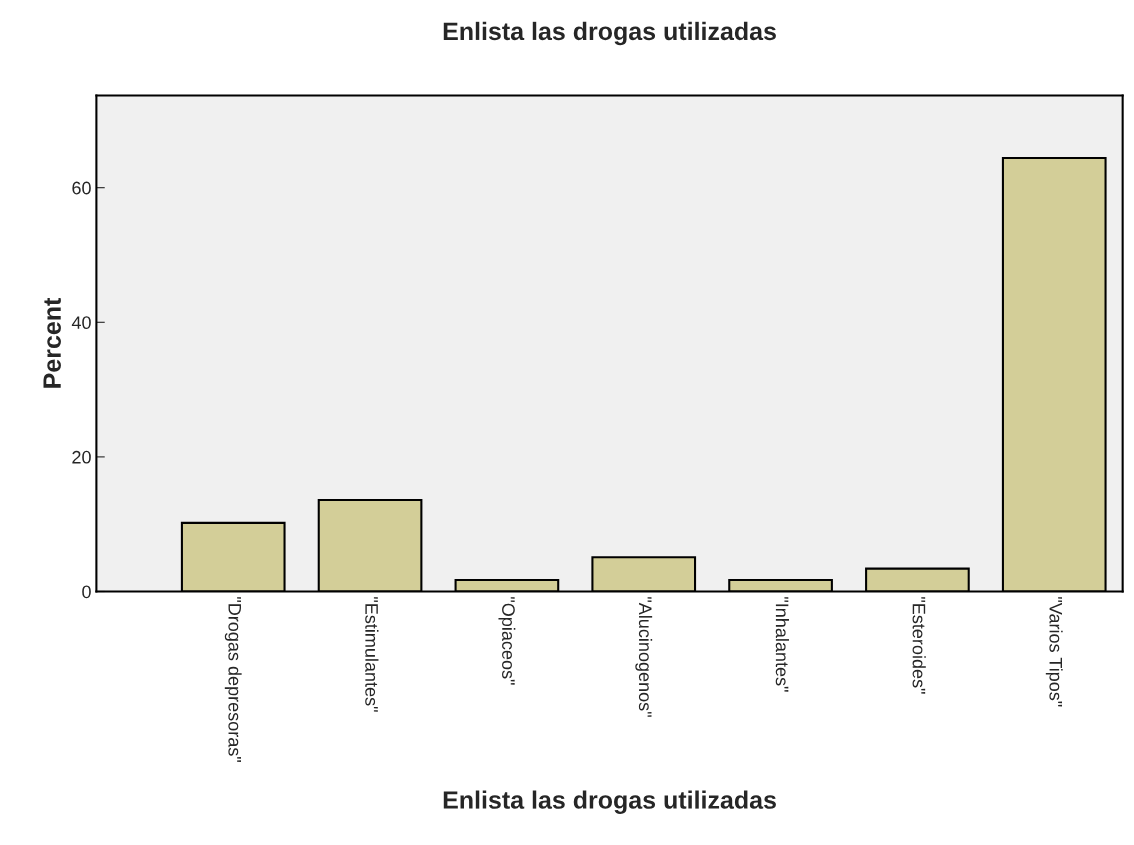  I want to click on x-tick-label: "Drogas depresoras", so click(233, 679).